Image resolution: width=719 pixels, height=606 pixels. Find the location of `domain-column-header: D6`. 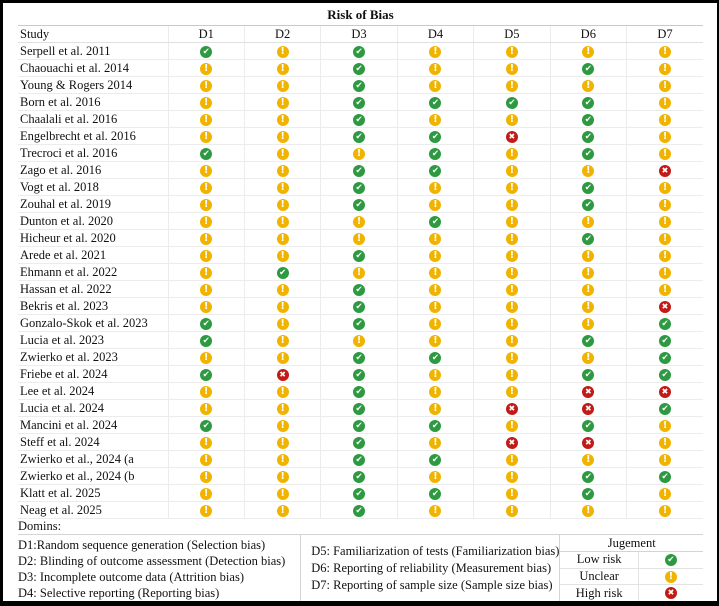

domain-column-header: D6 is located at coordinates (588, 34).